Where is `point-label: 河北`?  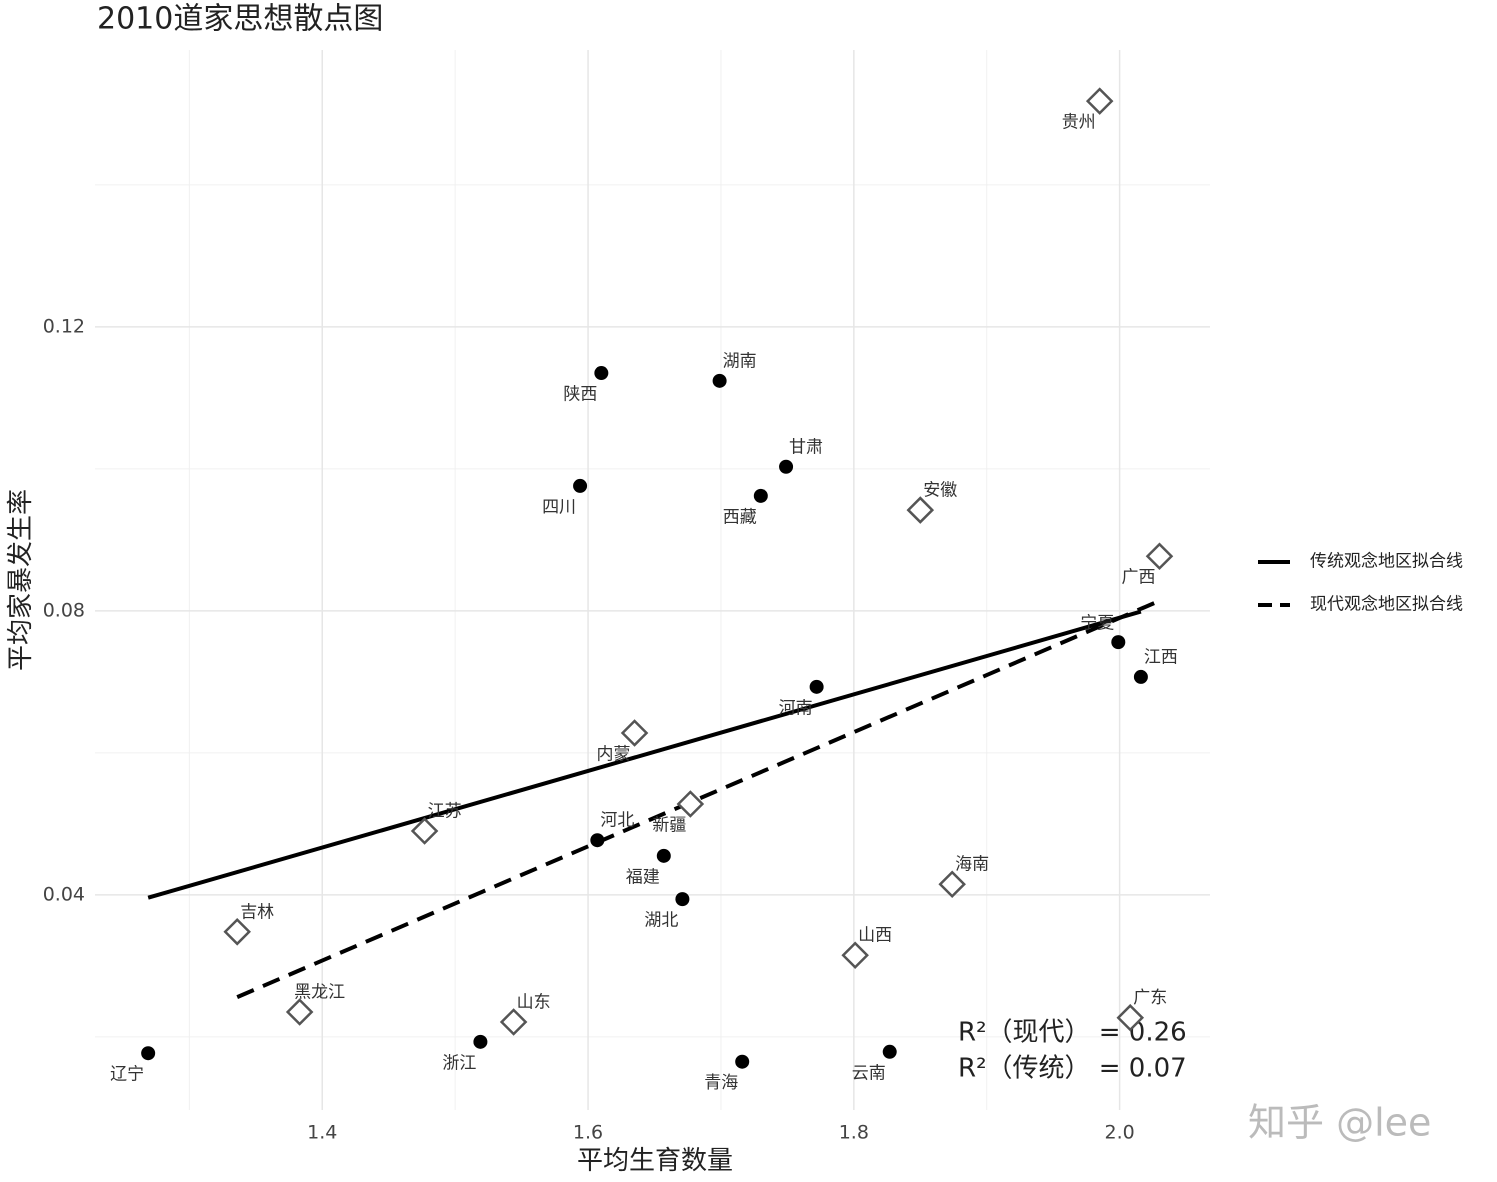
point-label: 河北 is located at coordinates (617, 821).